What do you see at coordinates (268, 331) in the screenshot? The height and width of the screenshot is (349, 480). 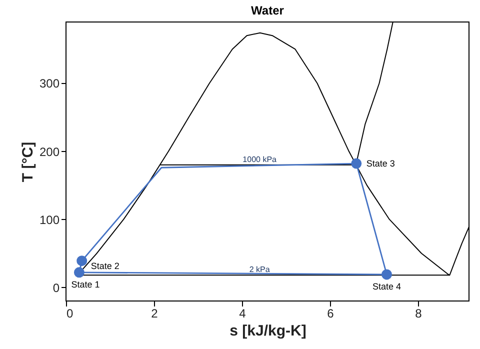 I see `x-axis-title: s [kJ/kg-K]` at bounding box center [268, 331].